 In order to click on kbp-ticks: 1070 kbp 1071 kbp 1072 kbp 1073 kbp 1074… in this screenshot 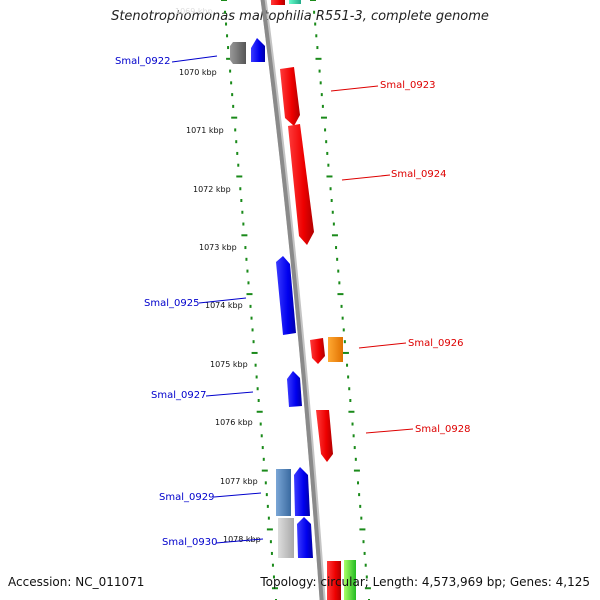, I will do `click(220, 306)`.